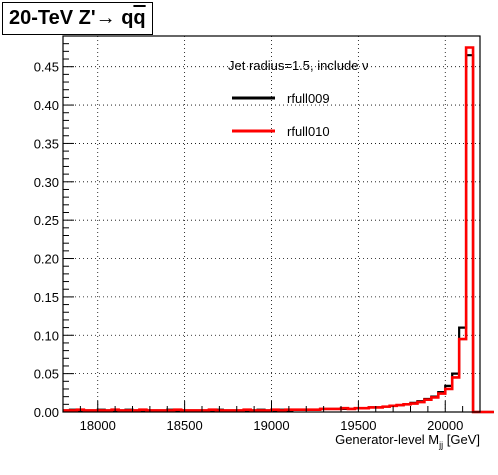  I want to click on chart-title-quark: q, so click(127, 18).